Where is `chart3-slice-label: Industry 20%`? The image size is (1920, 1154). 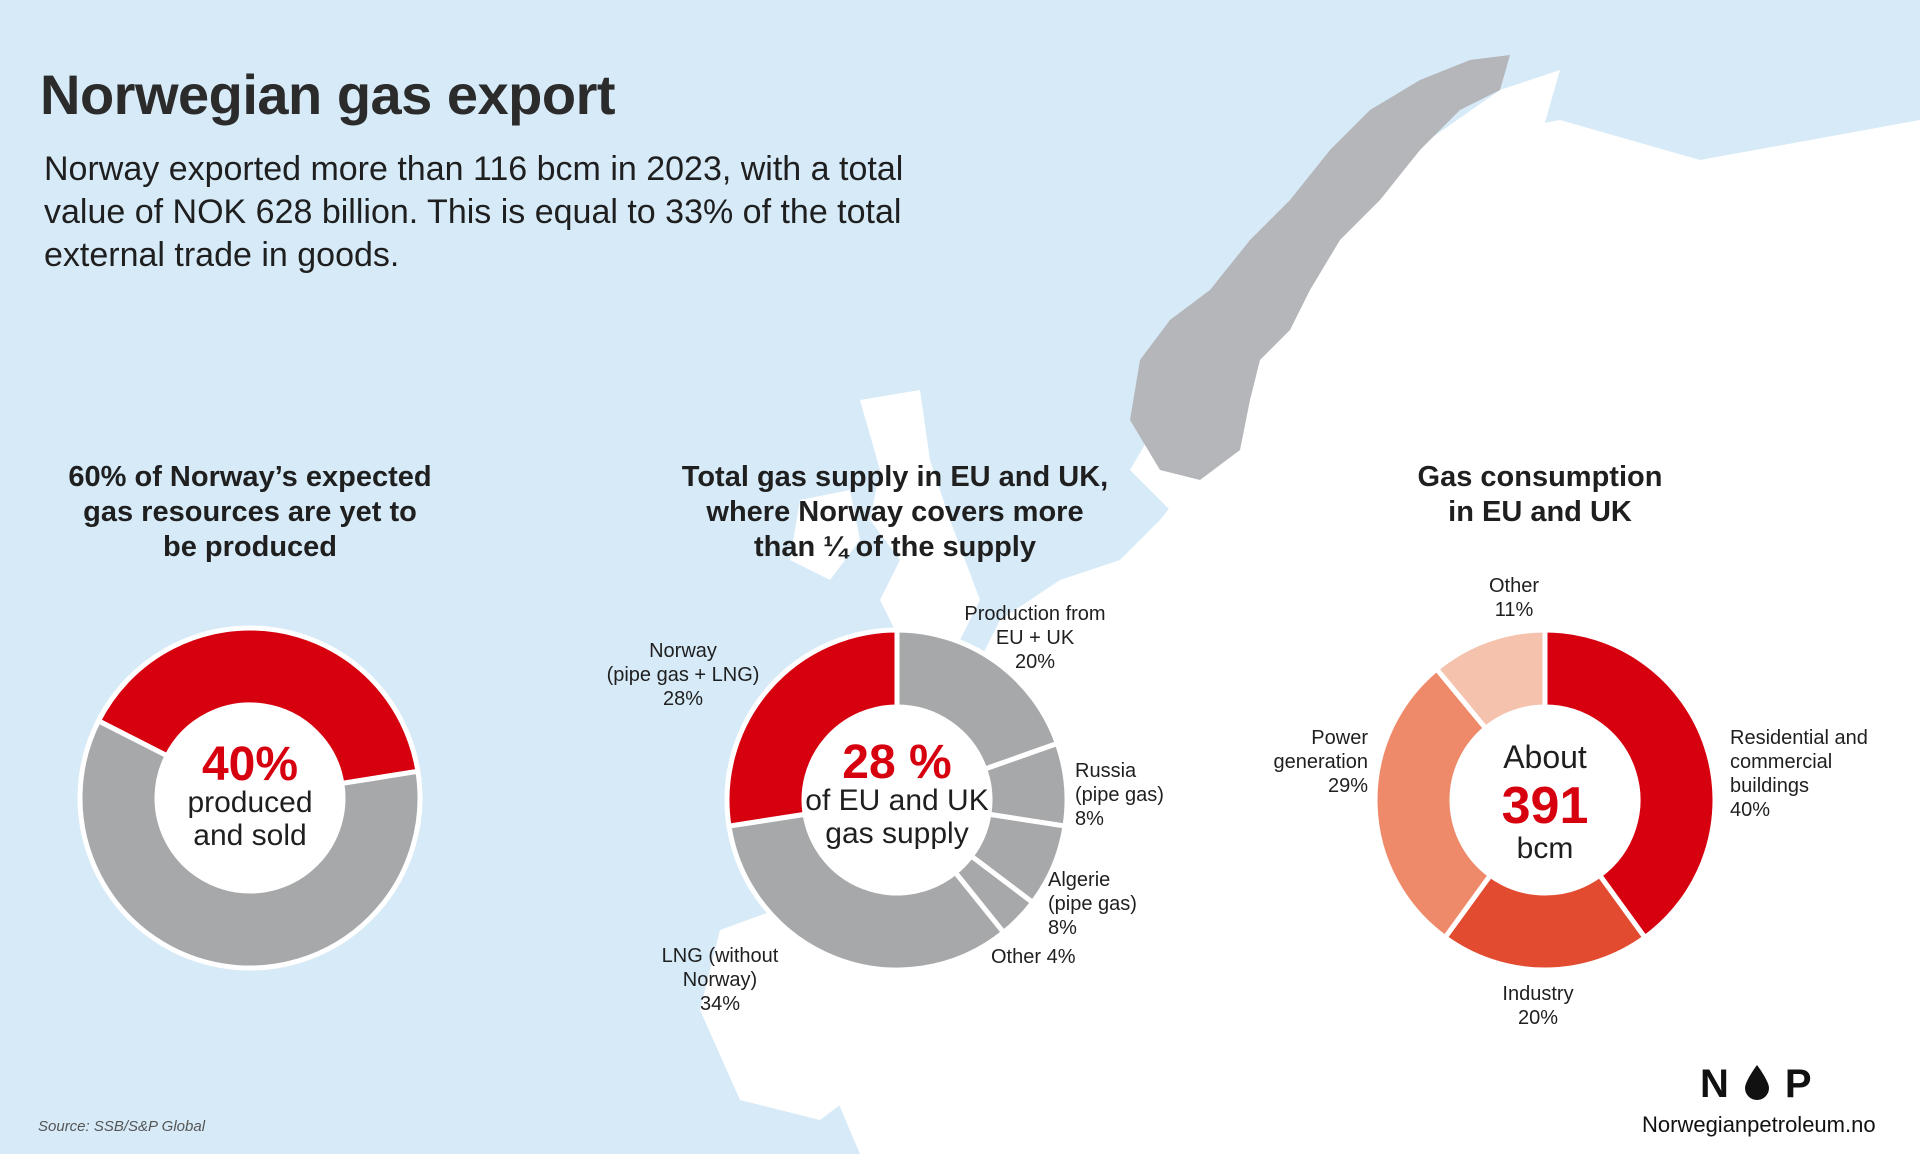 chart3-slice-label: Industry 20% is located at coordinates (1537, 1006).